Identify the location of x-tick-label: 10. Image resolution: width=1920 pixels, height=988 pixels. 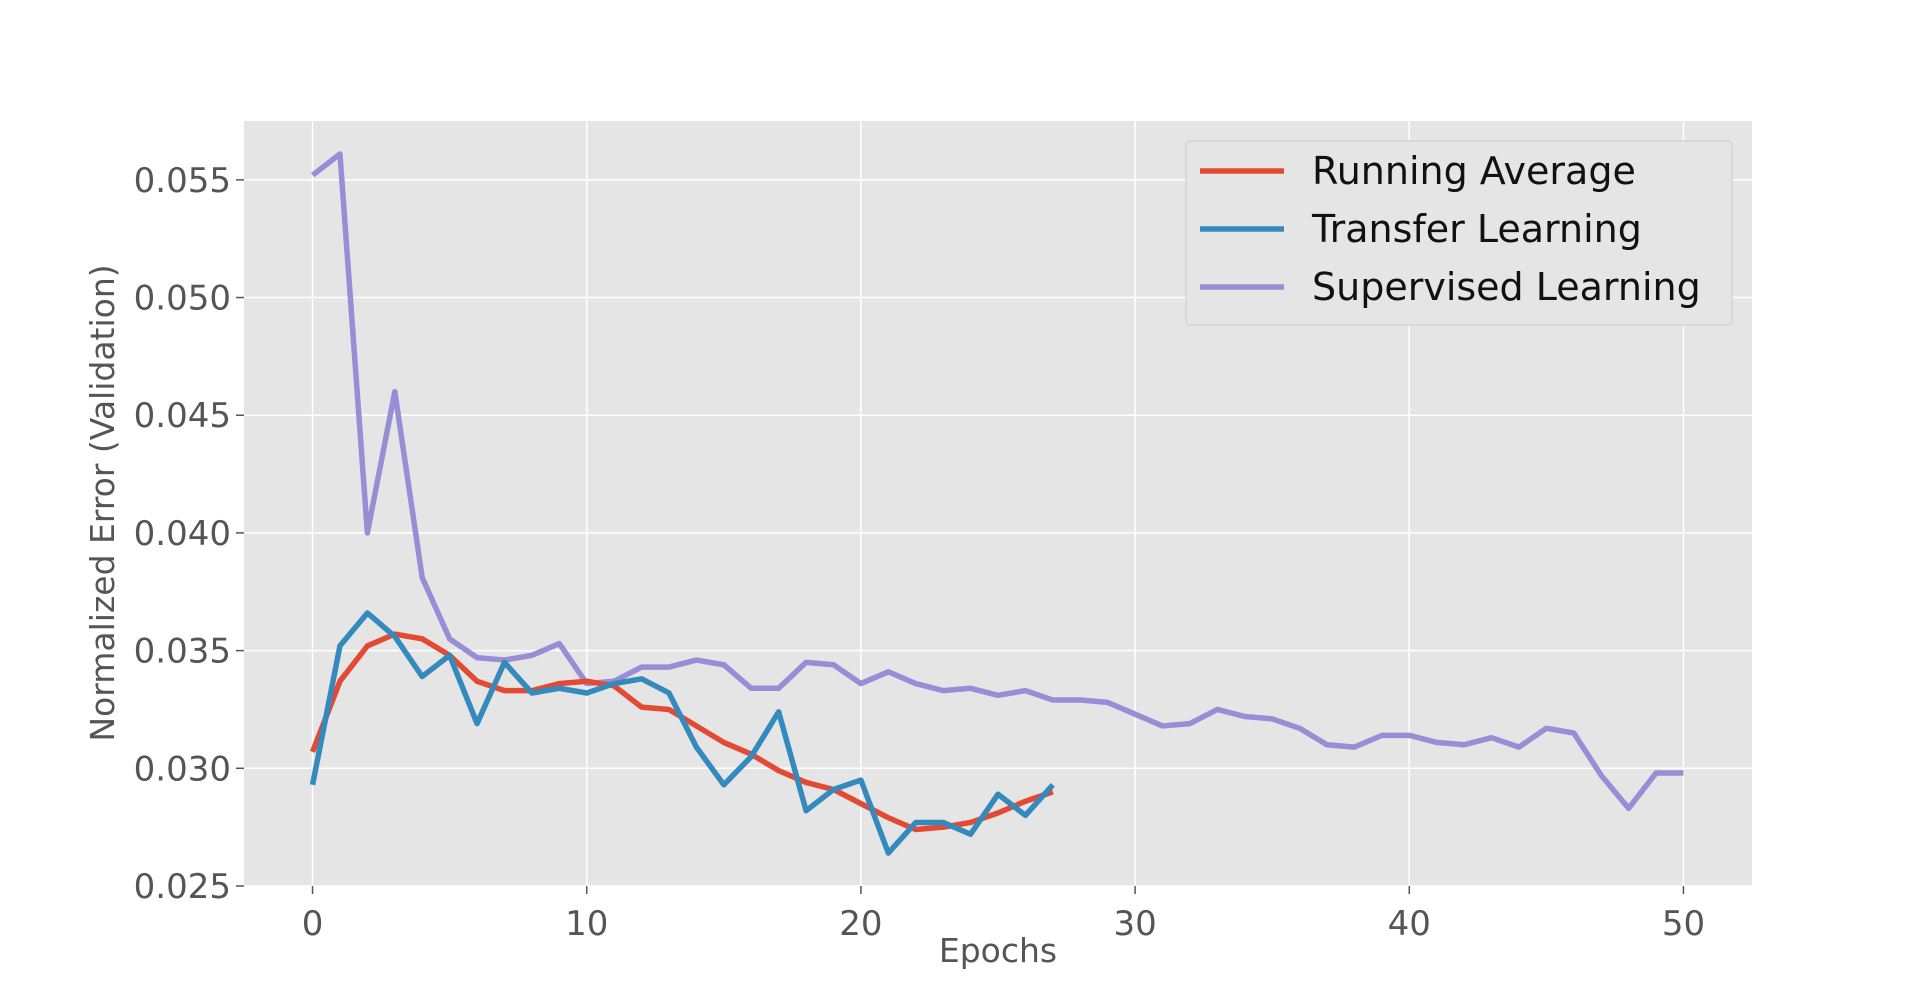
(586, 924).